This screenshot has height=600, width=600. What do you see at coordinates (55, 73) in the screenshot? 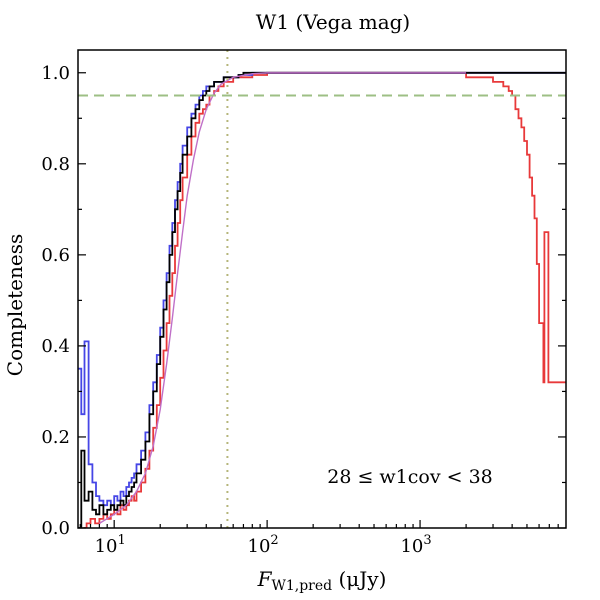
I see `y-tick-label: 1.0` at bounding box center [55, 73].